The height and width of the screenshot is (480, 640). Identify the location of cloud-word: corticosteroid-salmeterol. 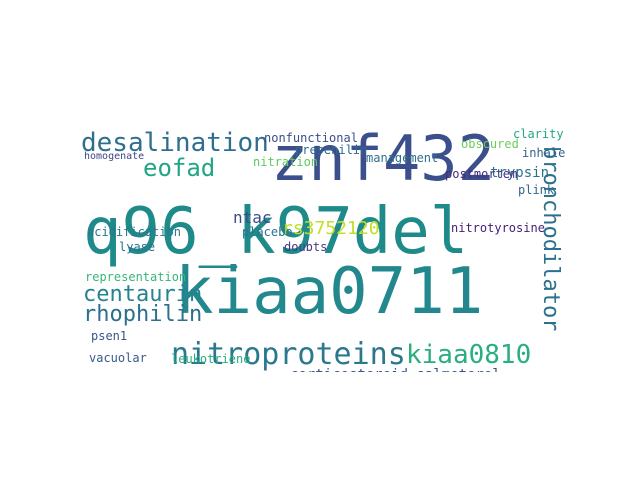
(395, 370).